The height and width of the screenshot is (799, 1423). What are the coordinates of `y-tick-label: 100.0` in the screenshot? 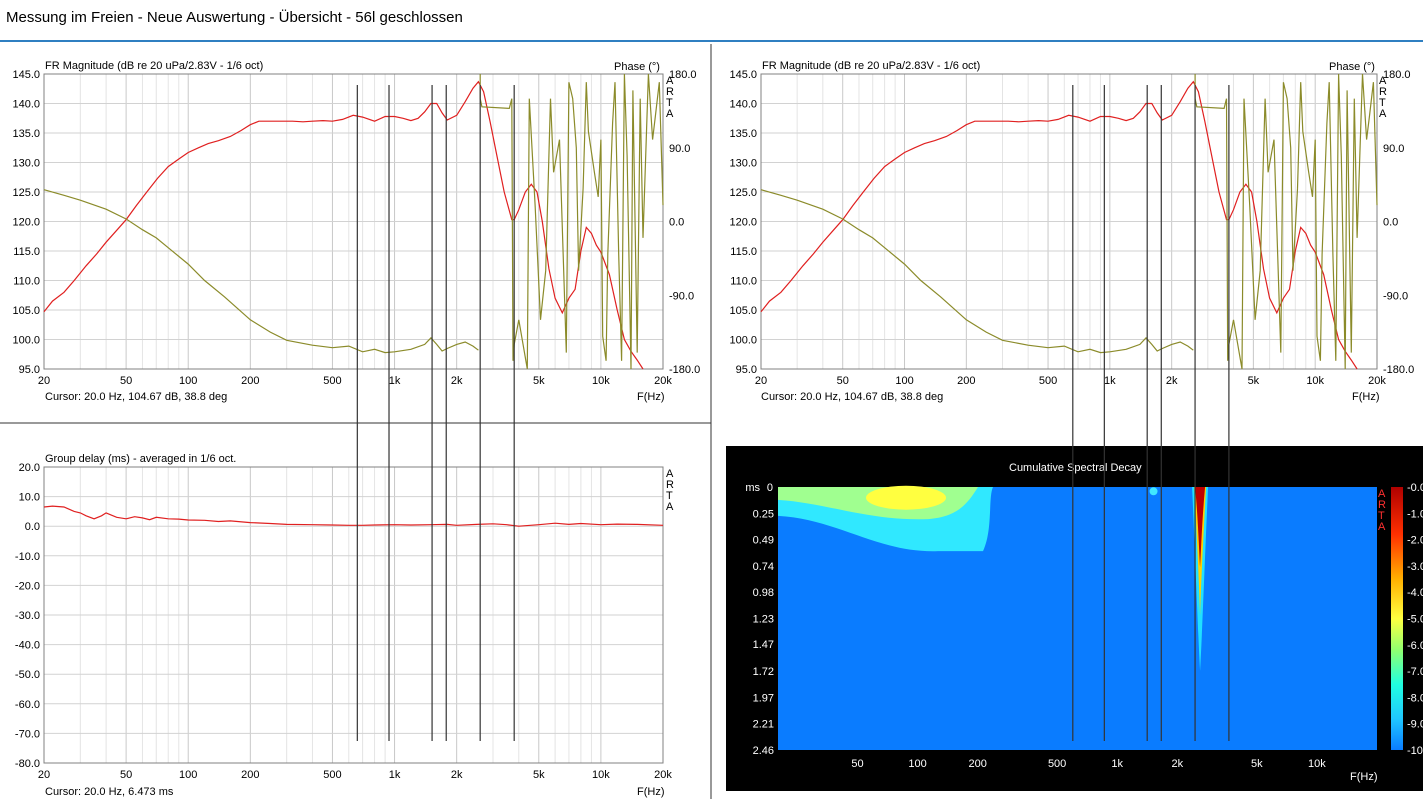 It's located at (26, 341).